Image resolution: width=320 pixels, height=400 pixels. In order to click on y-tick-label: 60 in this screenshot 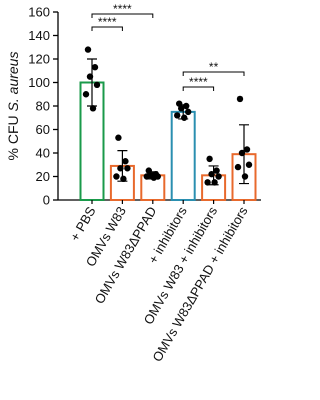, I will do `click(43, 129)`.